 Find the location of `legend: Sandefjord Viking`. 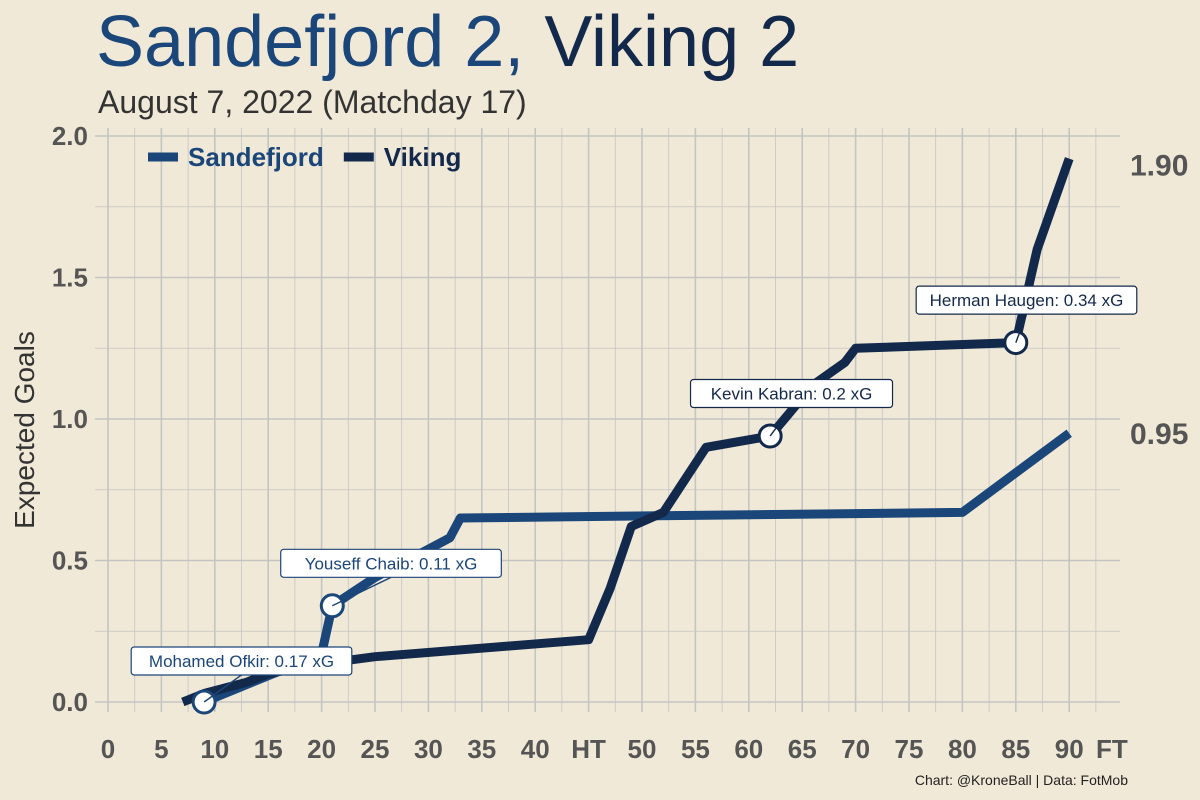

legend: Sandefjord Viking is located at coordinates (304, 157).